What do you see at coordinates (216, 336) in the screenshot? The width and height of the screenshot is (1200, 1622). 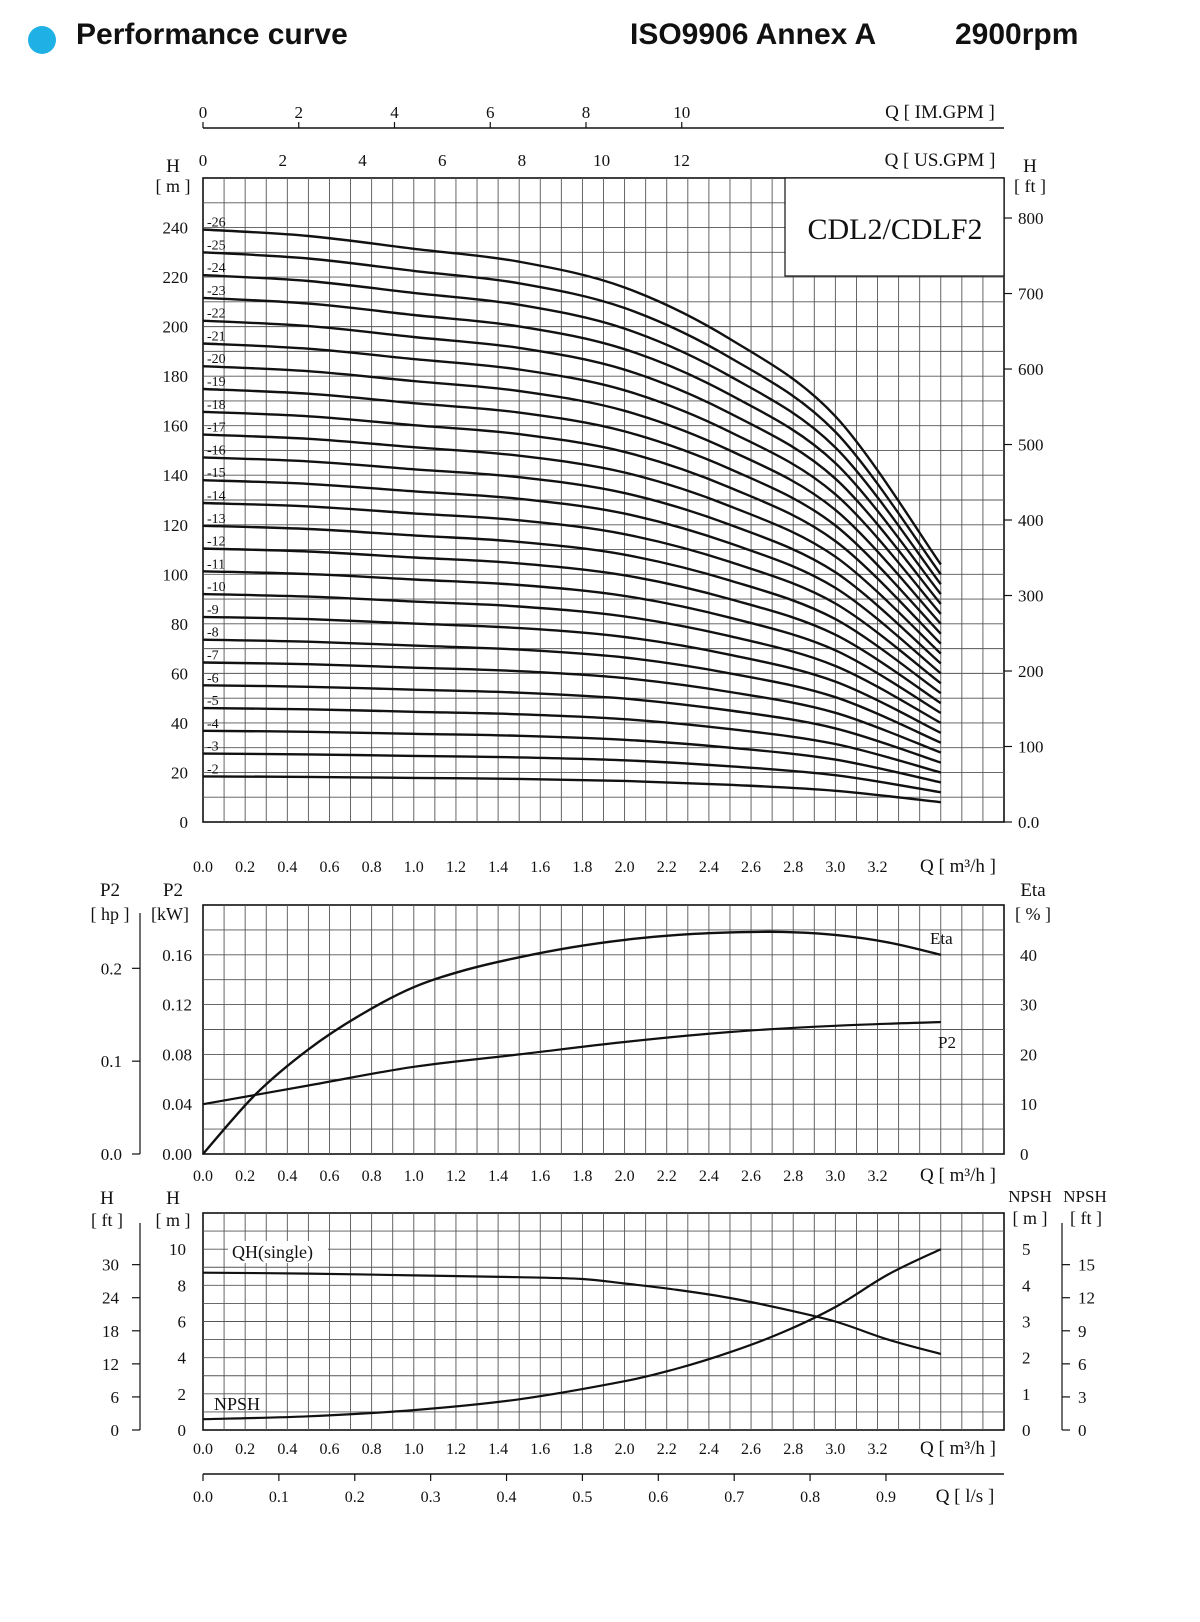 I see `head-curve-label: -21` at bounding box center [216, 336].